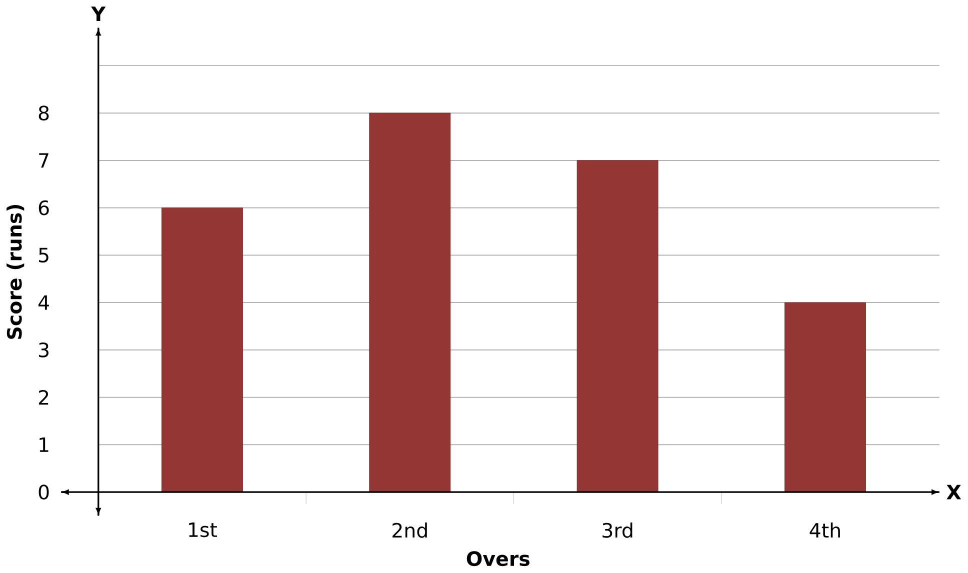  What do you see at coordinates (498, 558) in the screenshot?
I see `x-axis-title: Overs` at bounding box center [498, 558].